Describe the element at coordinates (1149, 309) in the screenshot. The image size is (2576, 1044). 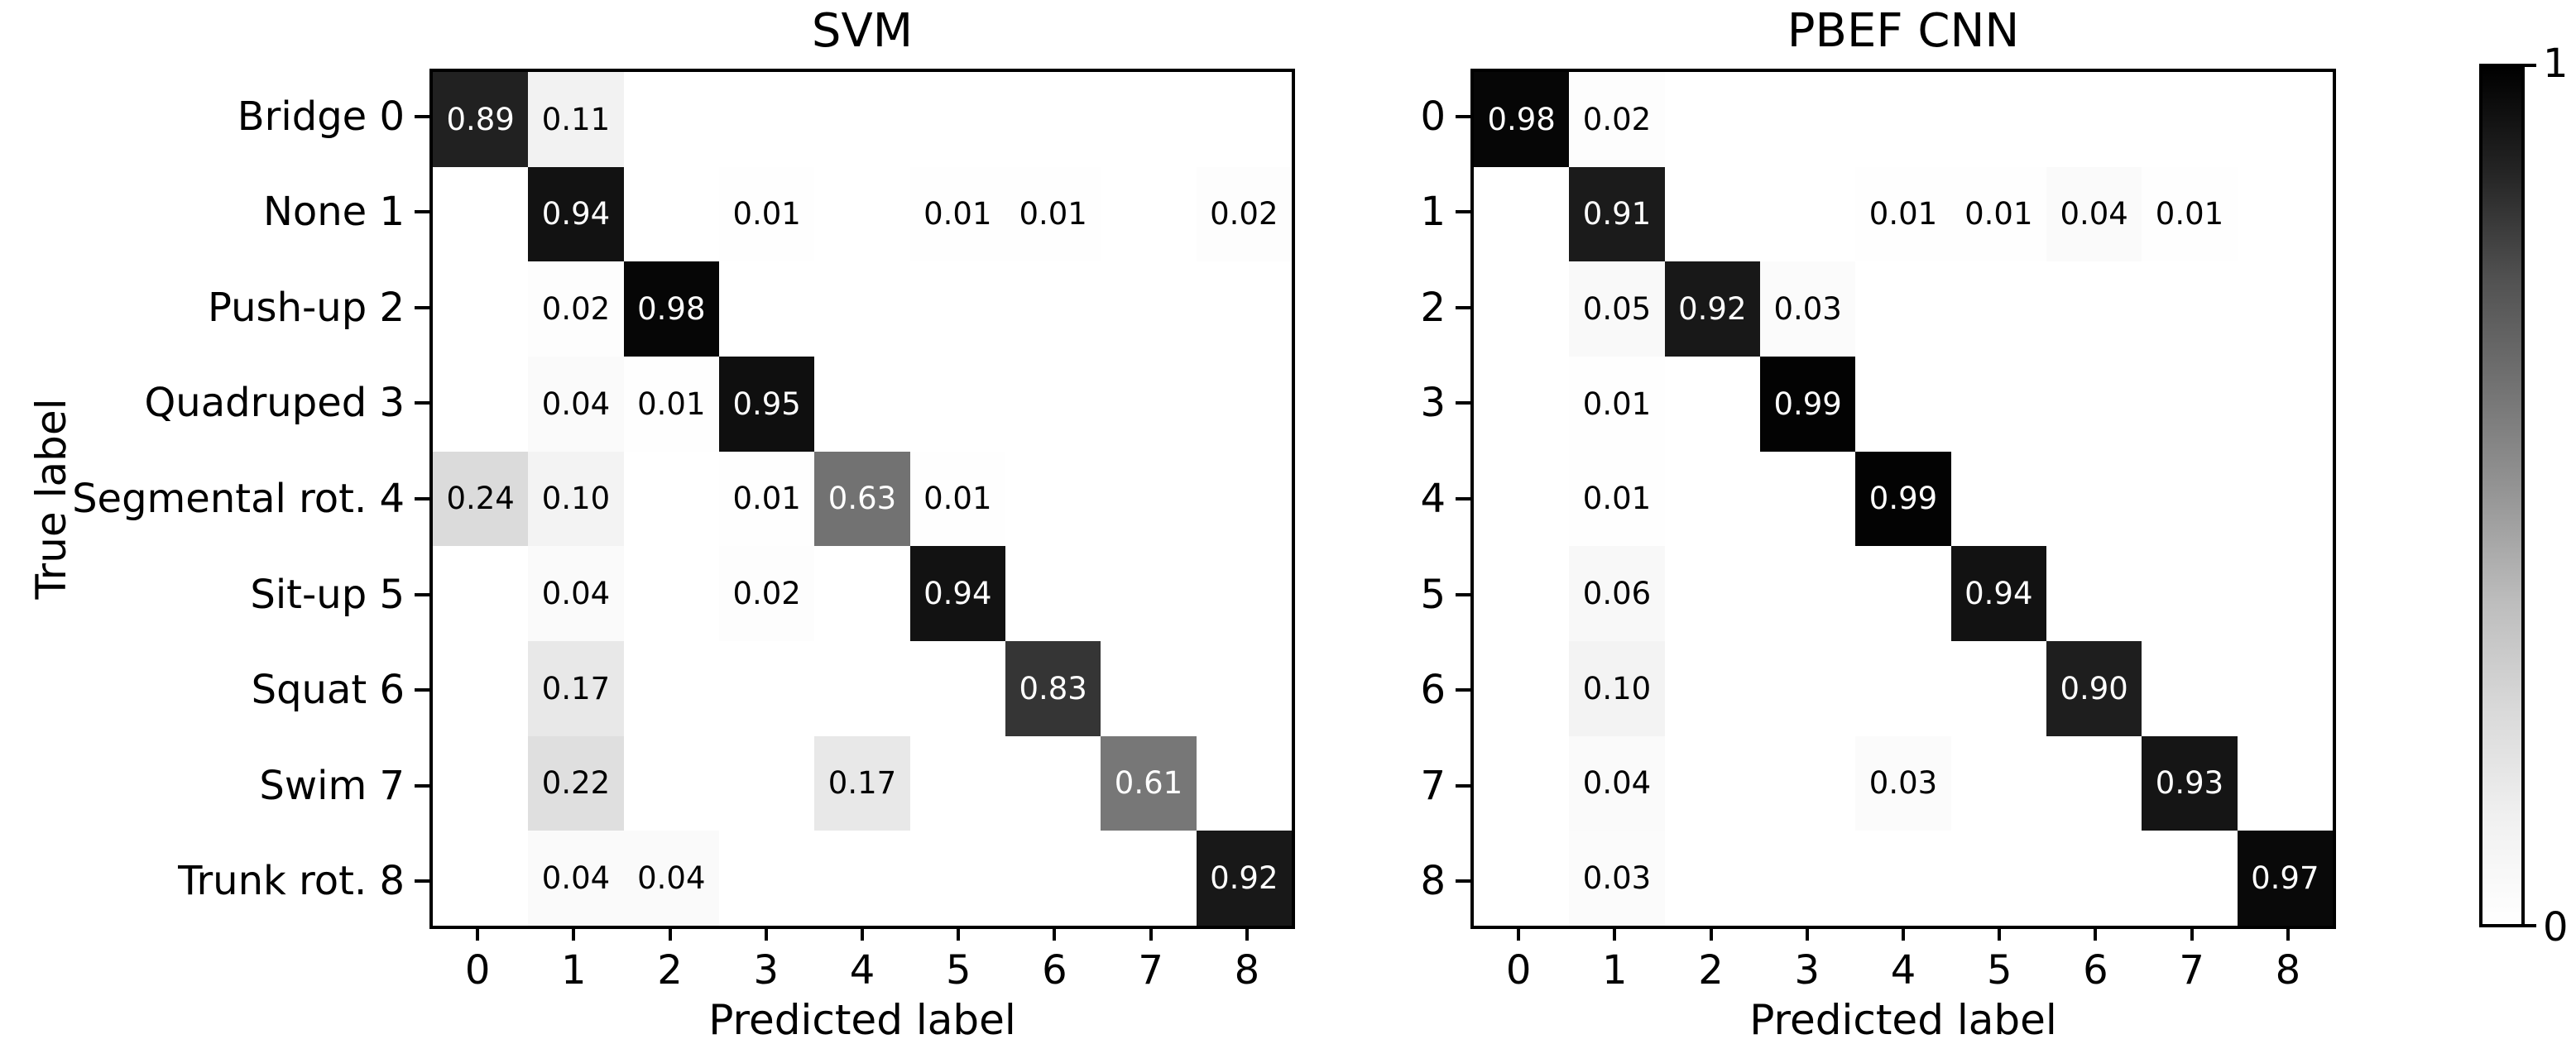
I see `matrix-cell-r2-c7` at that location.